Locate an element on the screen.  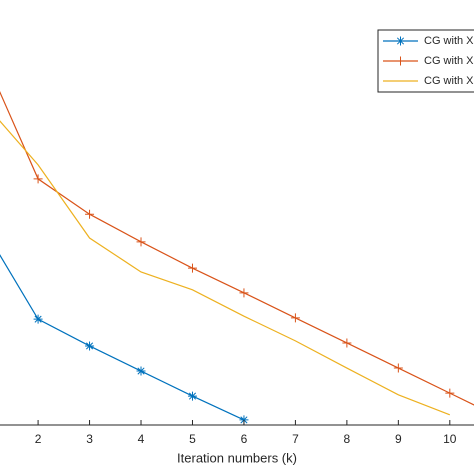
x-tick-label: 4 is located at coordinates (141, 439).